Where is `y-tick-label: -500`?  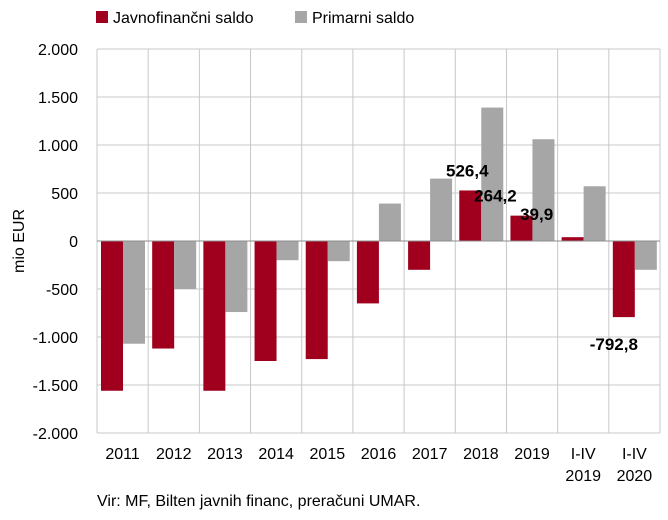 y-tick-label: -500 is located at coordinates (62, 290).